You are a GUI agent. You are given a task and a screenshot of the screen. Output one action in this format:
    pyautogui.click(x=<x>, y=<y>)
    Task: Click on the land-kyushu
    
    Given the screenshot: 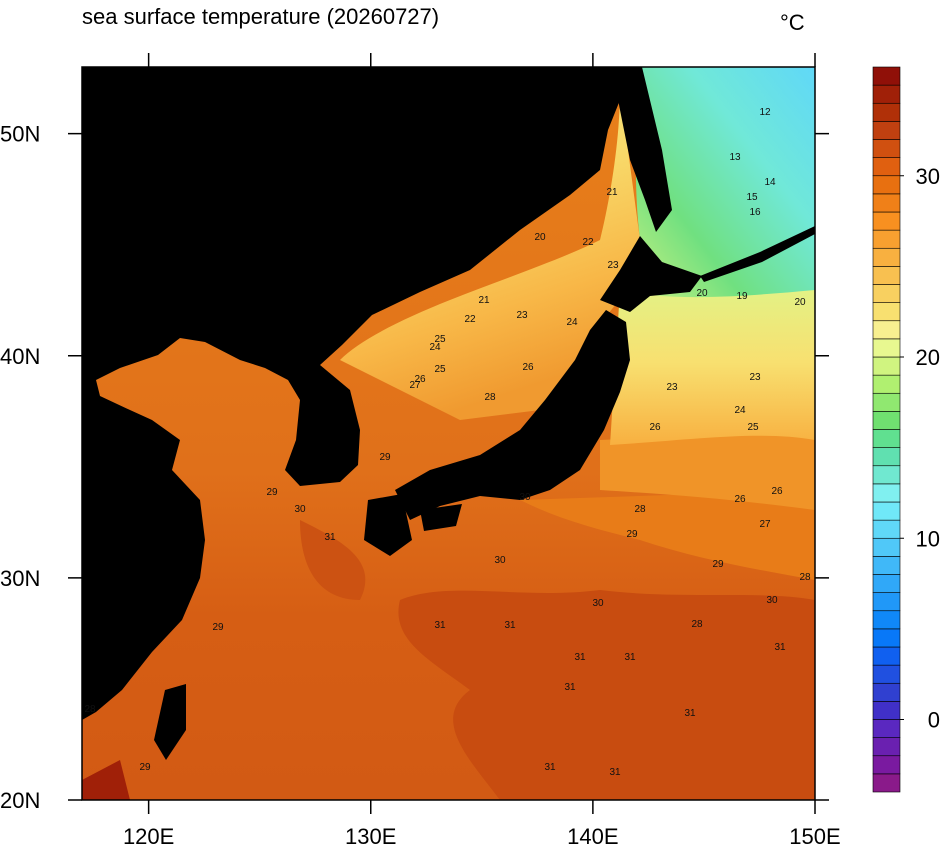 What is the action you would take?
    pyautogui.click(x=388, y=525)
    